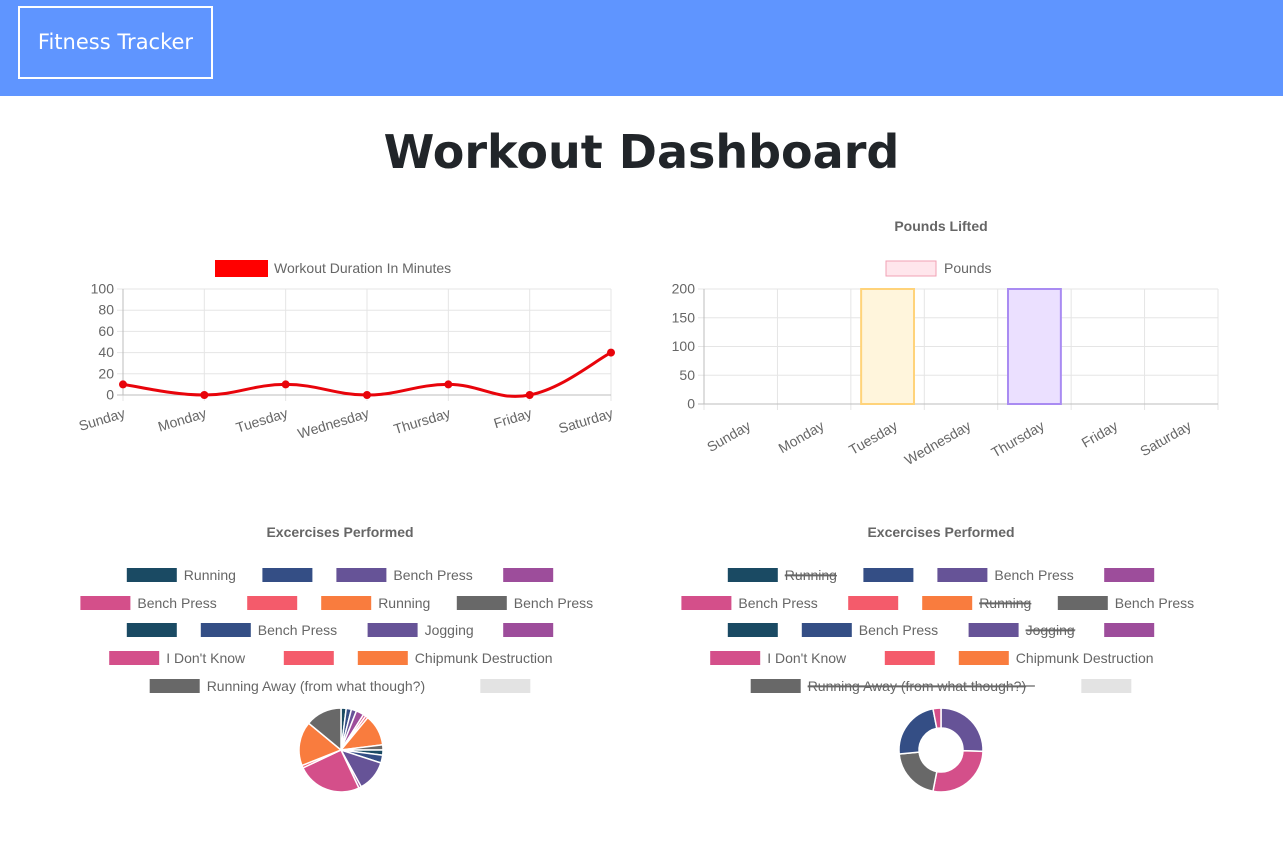 The height and width of the screenshot is (862, 1283). Describe the element at coordinates (641, 152) in the screenshot. I see `page-title: Workout Dashboard` at that location.